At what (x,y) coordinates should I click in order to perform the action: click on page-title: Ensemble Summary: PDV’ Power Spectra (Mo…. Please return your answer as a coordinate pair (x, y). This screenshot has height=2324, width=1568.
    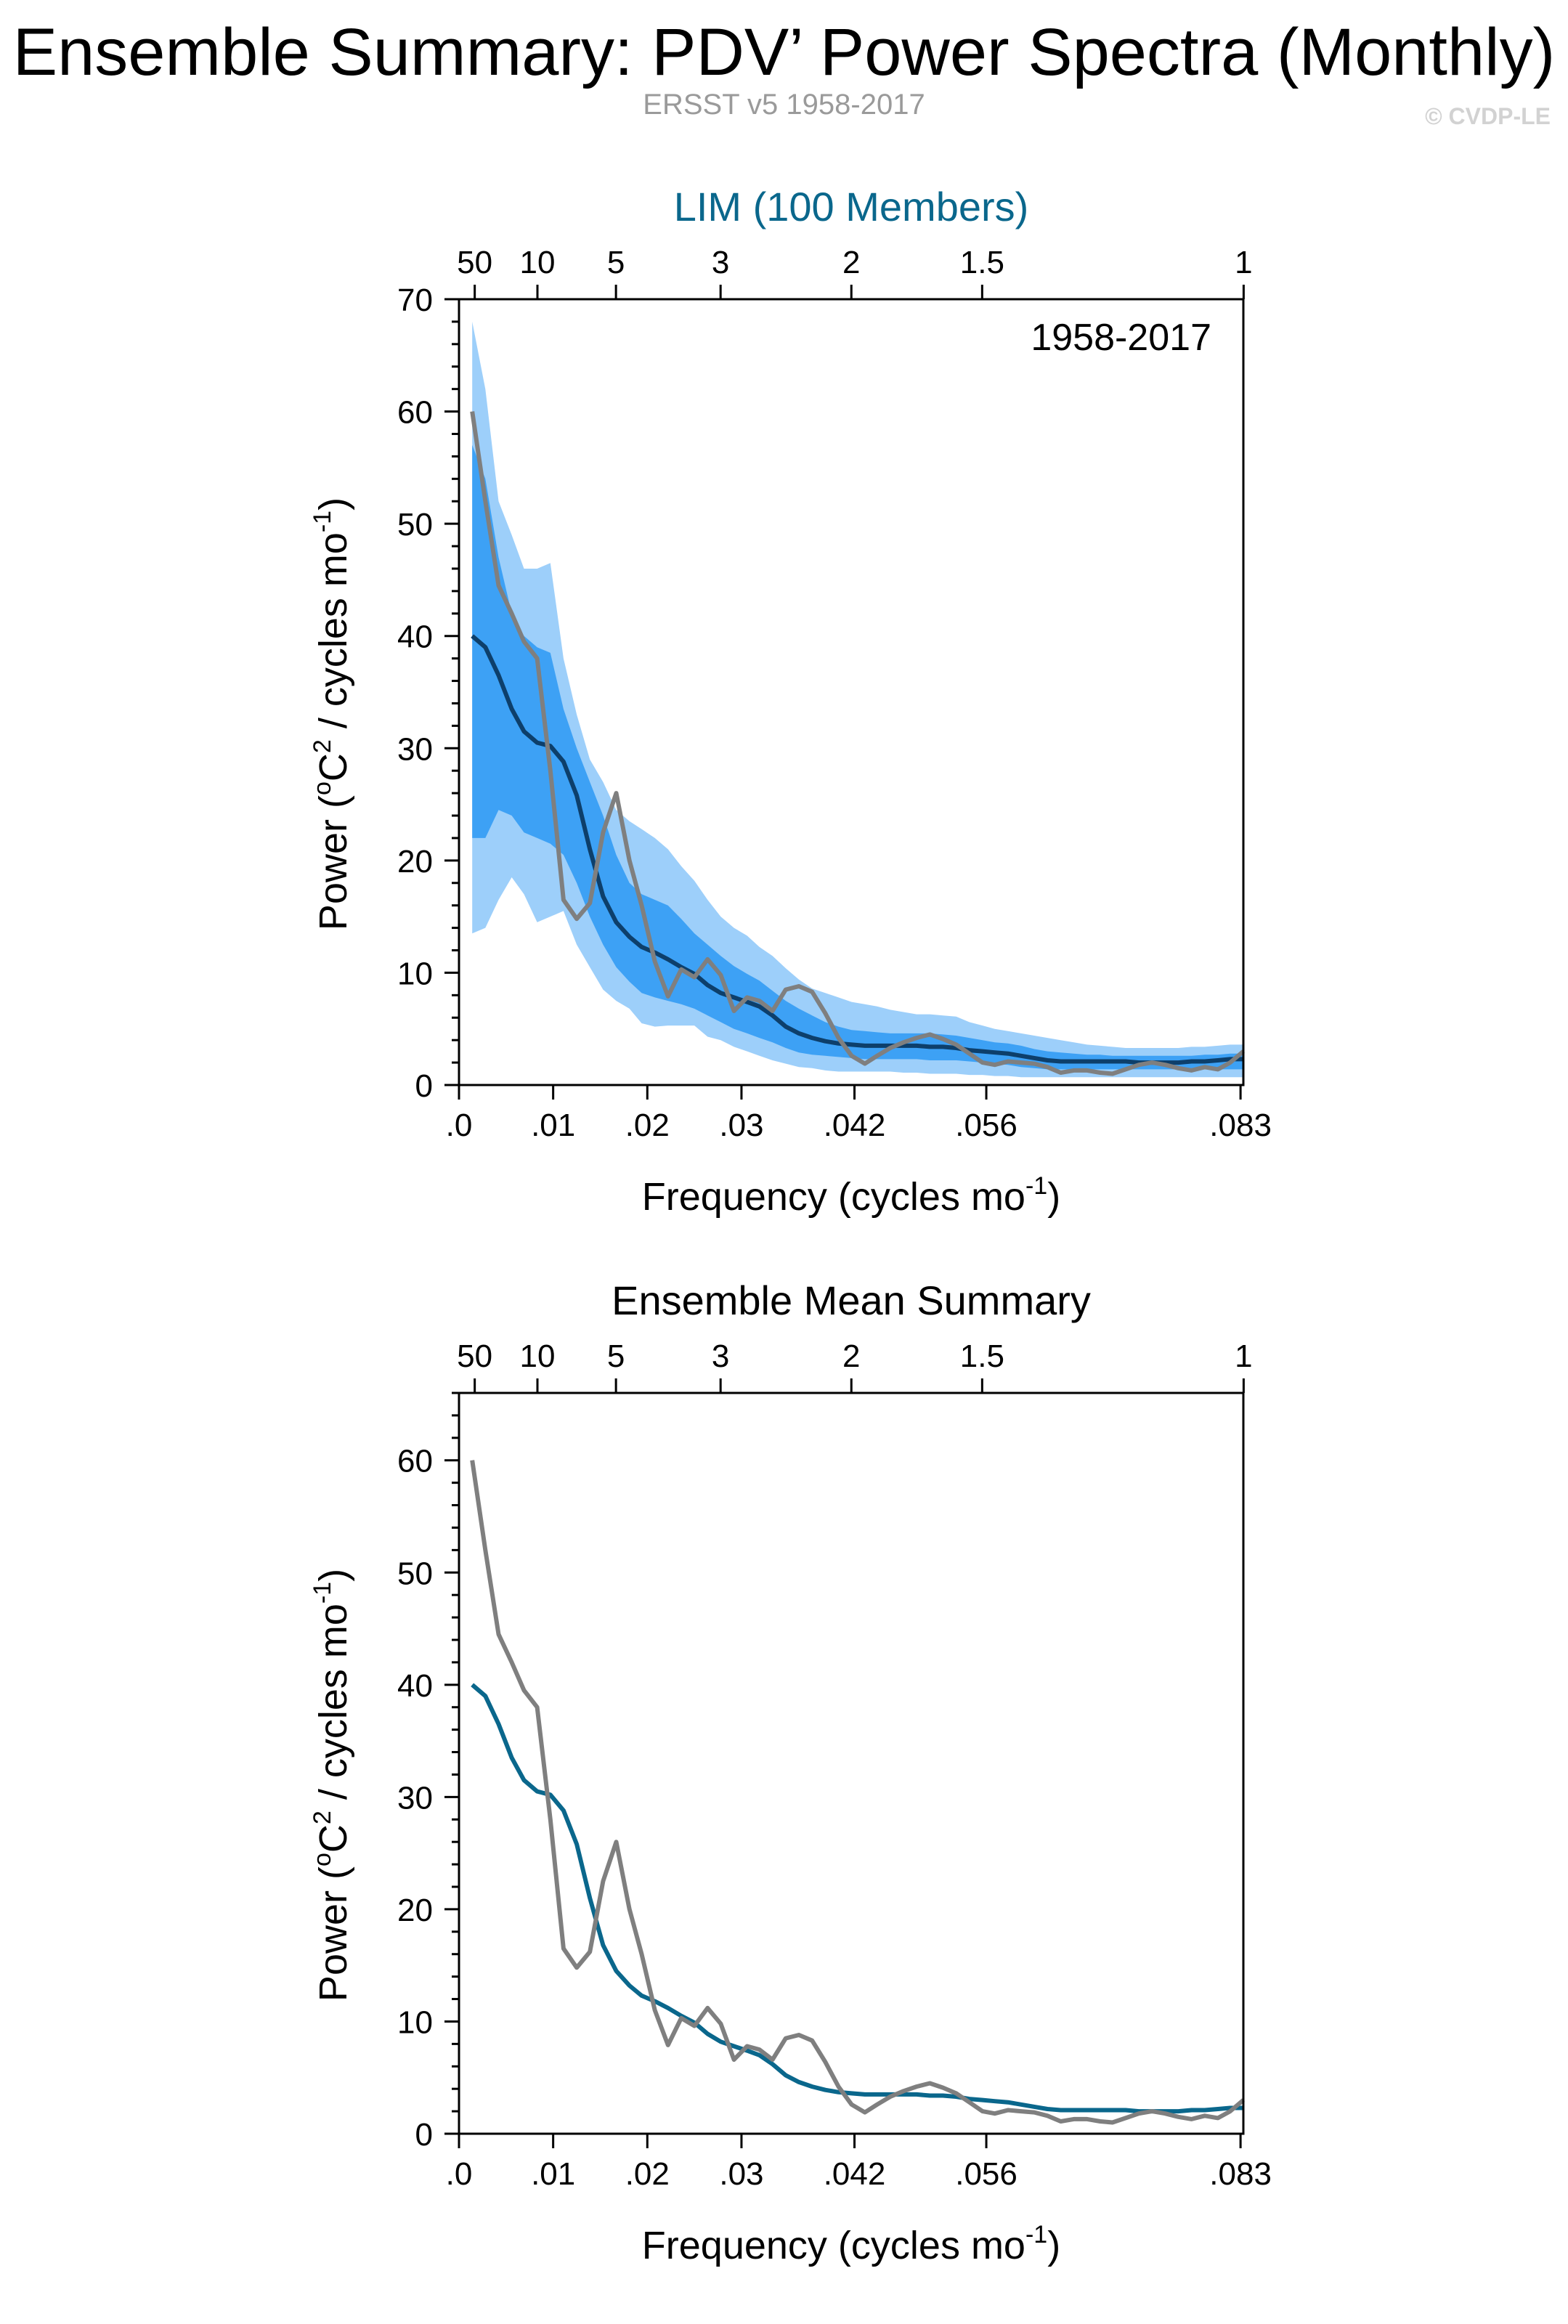
    Looking at the image, I should click on (784, 52).